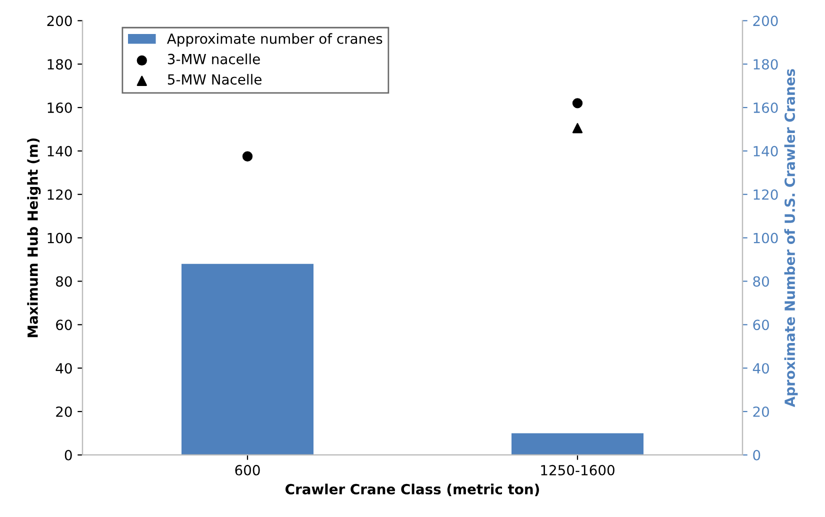  Describe the element at coordinates (60, 151) in the screenshot. I see `y-tick-label: 140` at that location.